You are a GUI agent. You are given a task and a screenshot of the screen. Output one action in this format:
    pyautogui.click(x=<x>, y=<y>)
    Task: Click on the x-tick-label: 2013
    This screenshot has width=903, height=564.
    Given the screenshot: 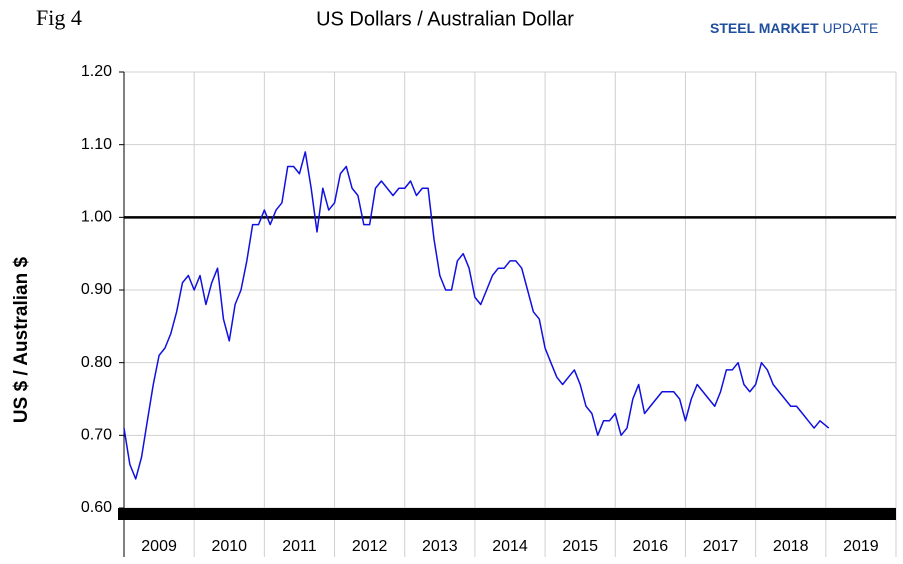 What is the action you would take?
    pyautogui.click(x=440, y=546)
    